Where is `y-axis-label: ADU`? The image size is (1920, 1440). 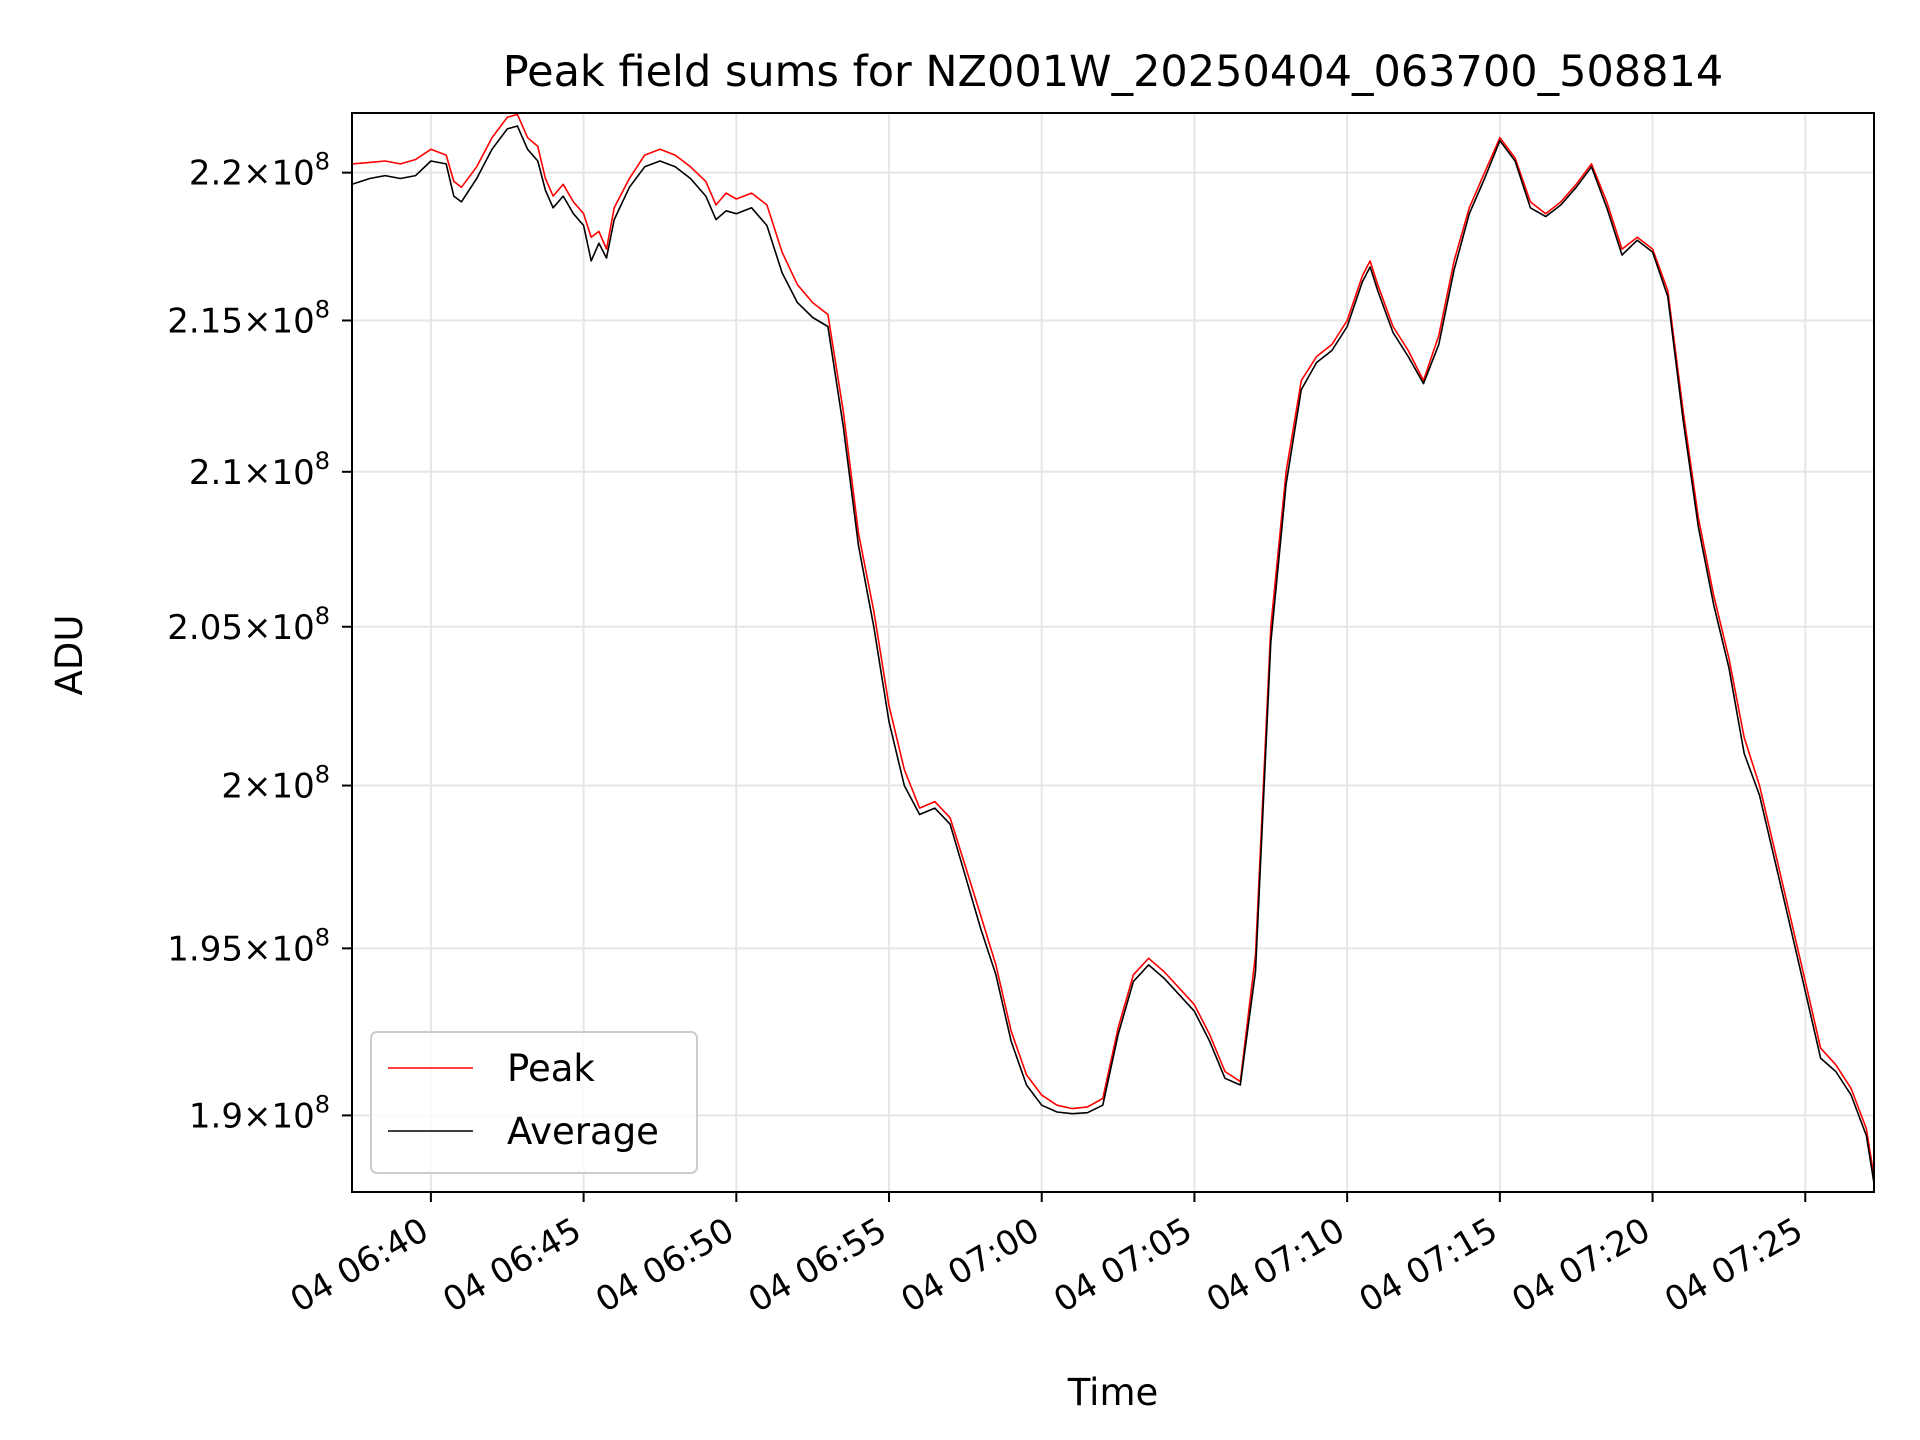
y-axis-label: ADU is located at coordinates (69, 655).